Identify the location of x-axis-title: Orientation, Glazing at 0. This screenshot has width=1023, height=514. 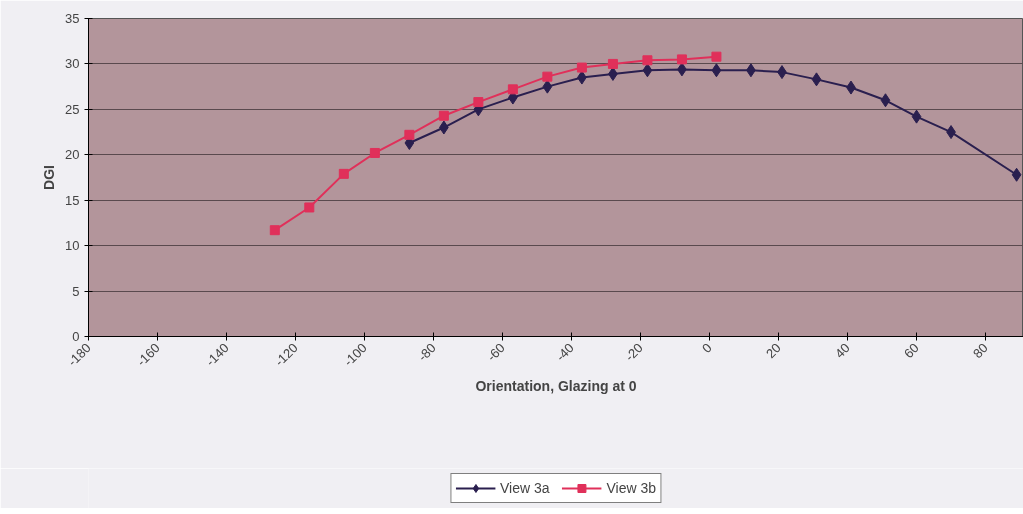
(556, 386).